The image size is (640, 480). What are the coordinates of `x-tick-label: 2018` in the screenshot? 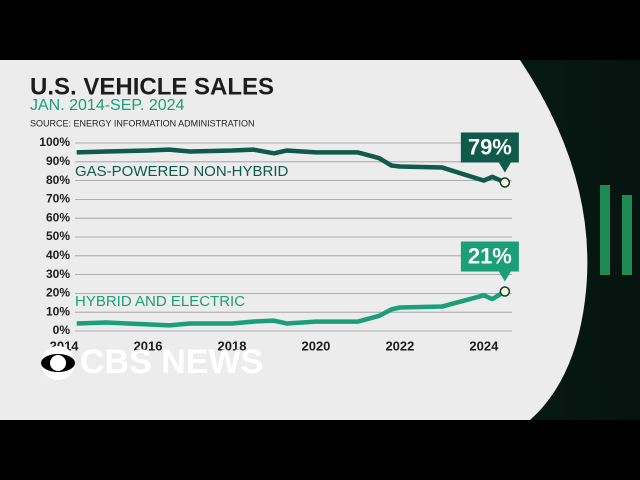 It's located at (232, 345).